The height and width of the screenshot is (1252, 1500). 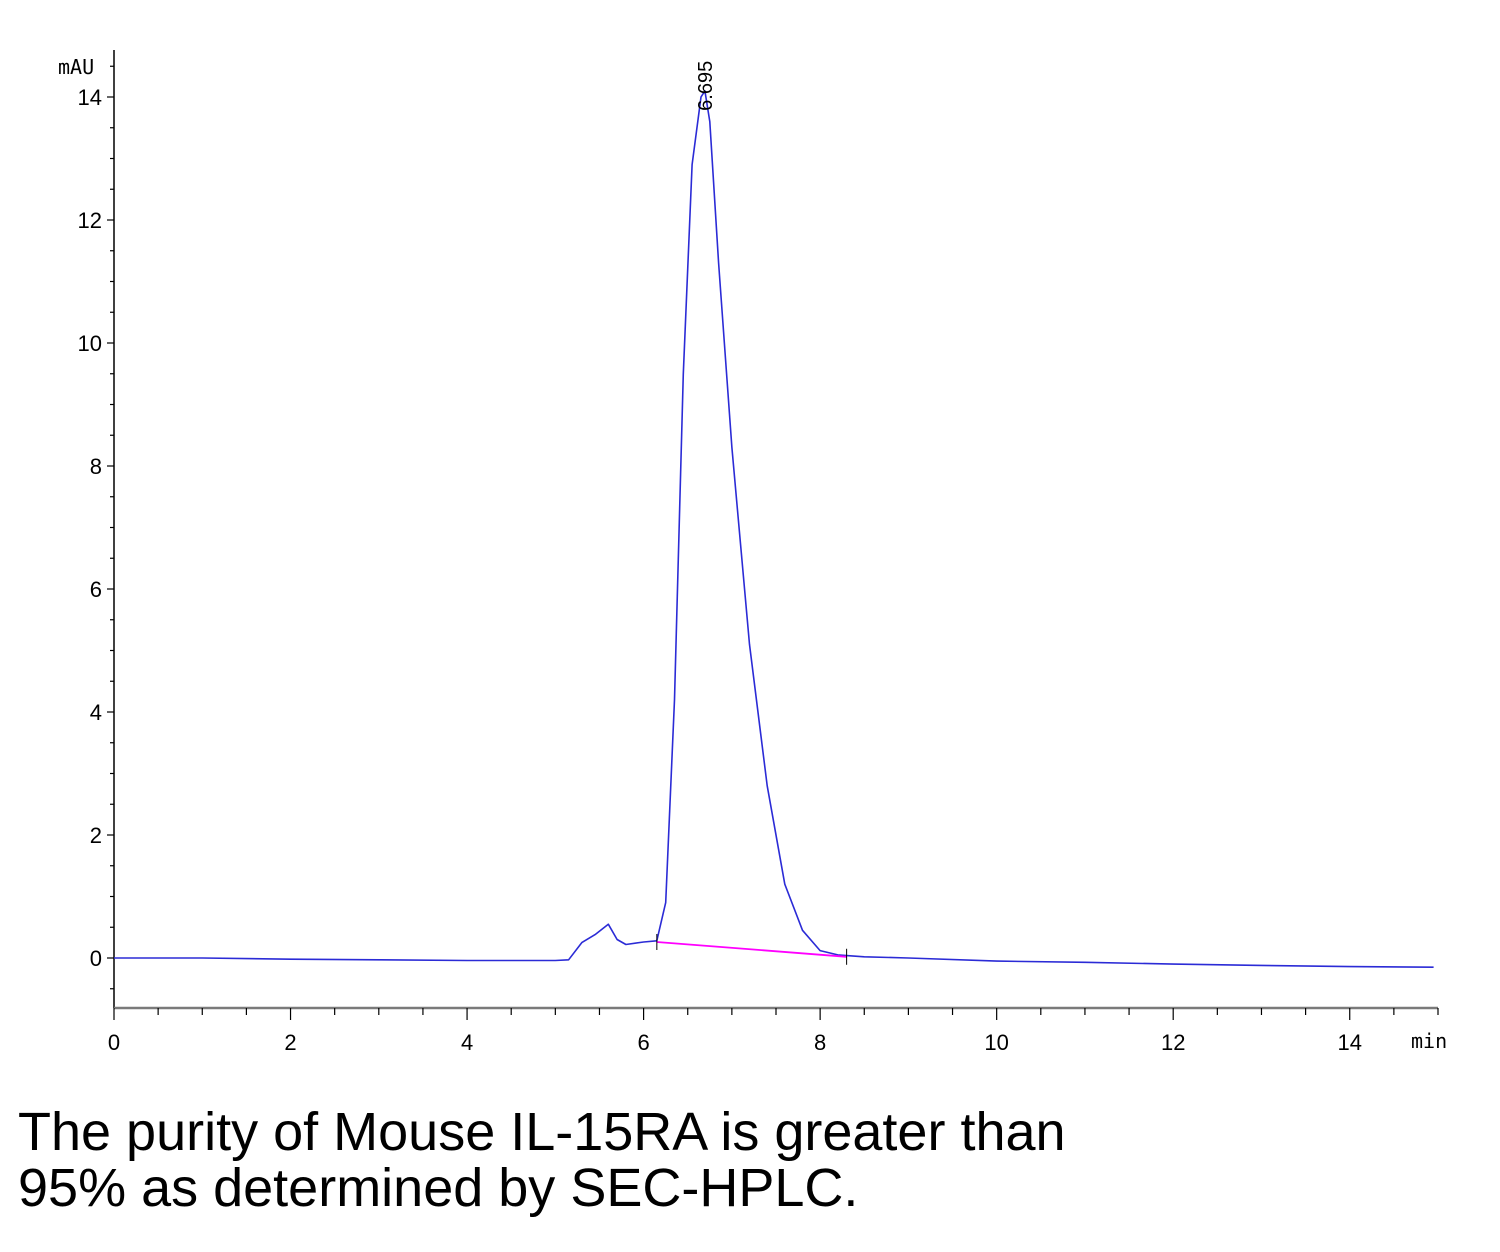 What do you see at coordinates (996, 1042) in the screenshot?
I see `x-tick-label: 10` at bounding box center [996, 1042].